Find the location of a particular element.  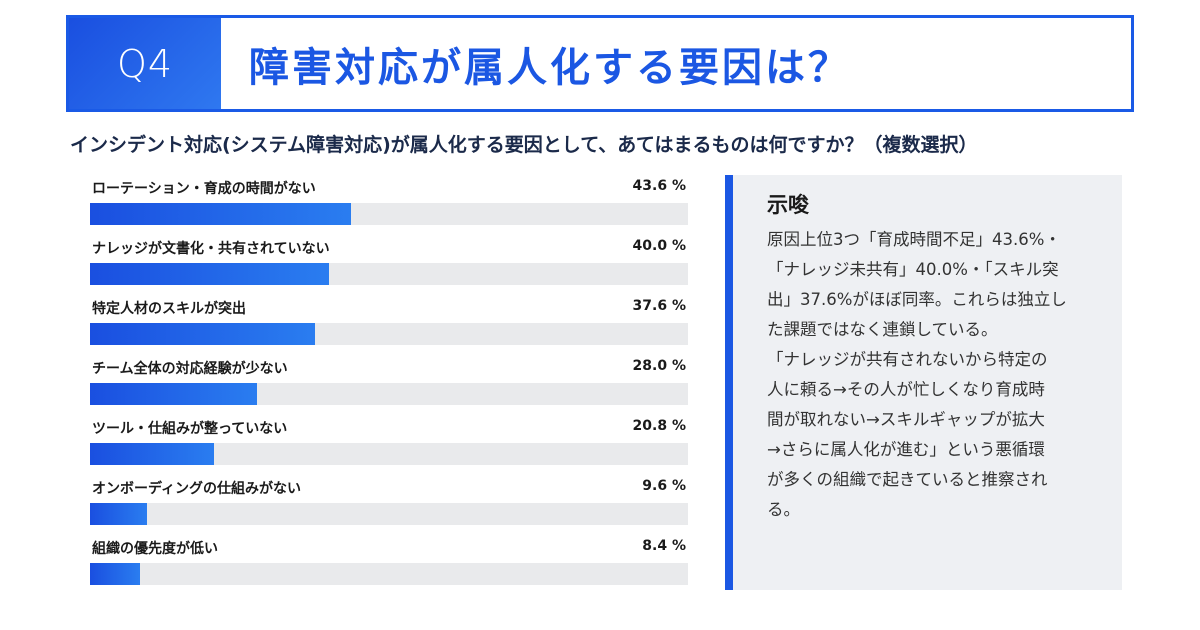

bar-row: ツール・仕組みが整っていない 20.8 % is located at coordinates (389, 448).